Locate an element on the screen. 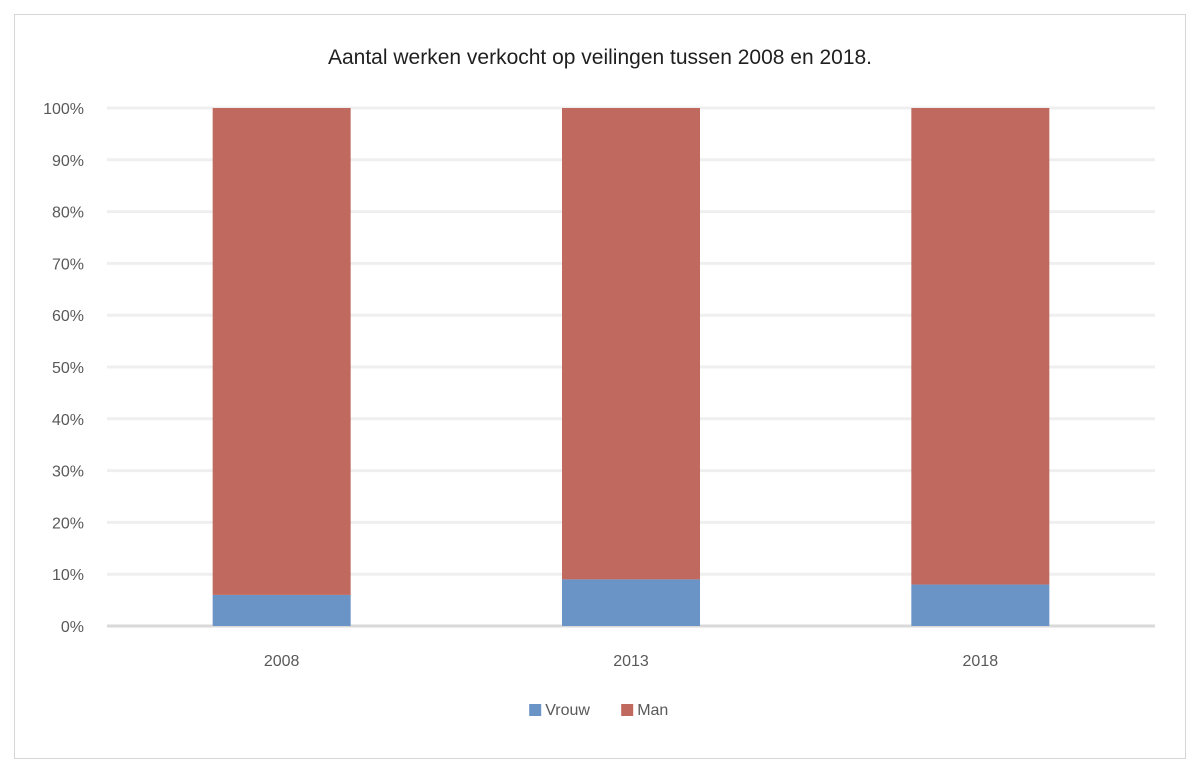 The height and width of the screenshot is (773, 1200). x-axis: 2008 2013 2018 is located at coordinates (631, 661).